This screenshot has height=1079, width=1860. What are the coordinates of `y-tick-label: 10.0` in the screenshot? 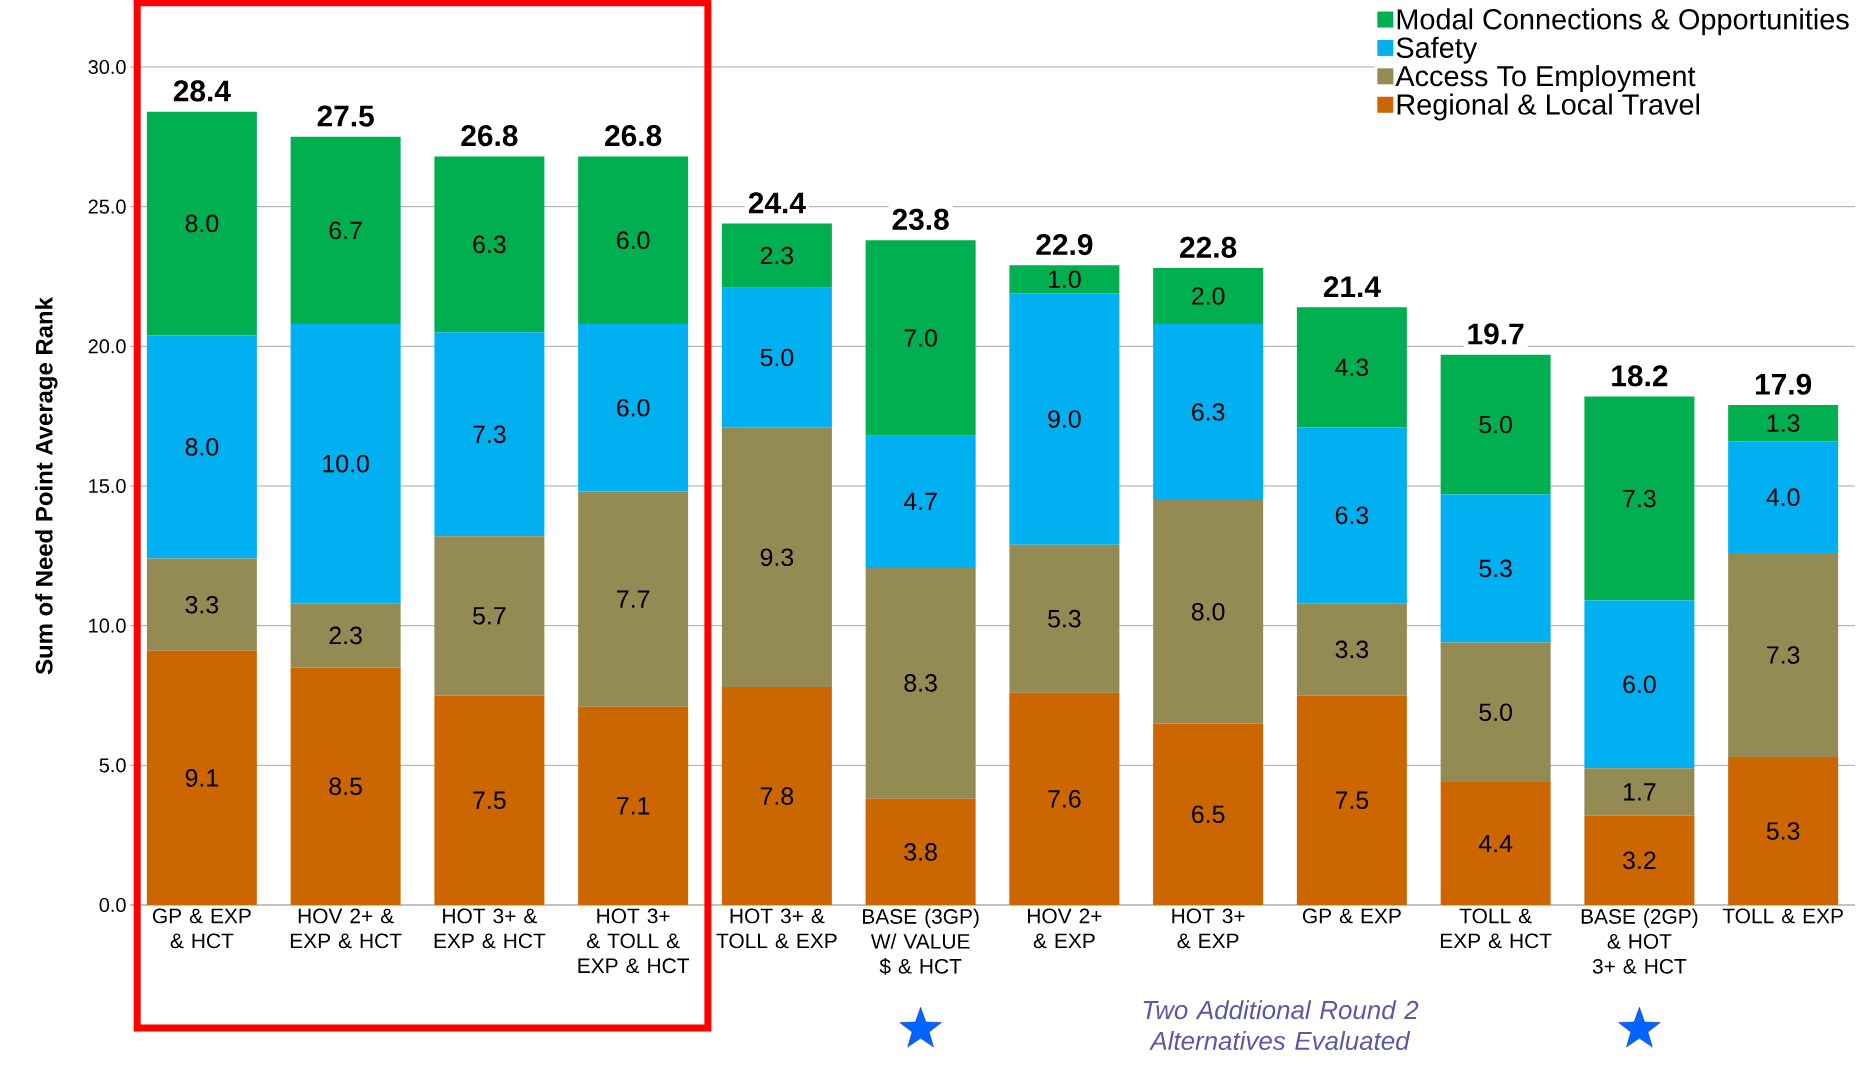 It's located at (107, 625).